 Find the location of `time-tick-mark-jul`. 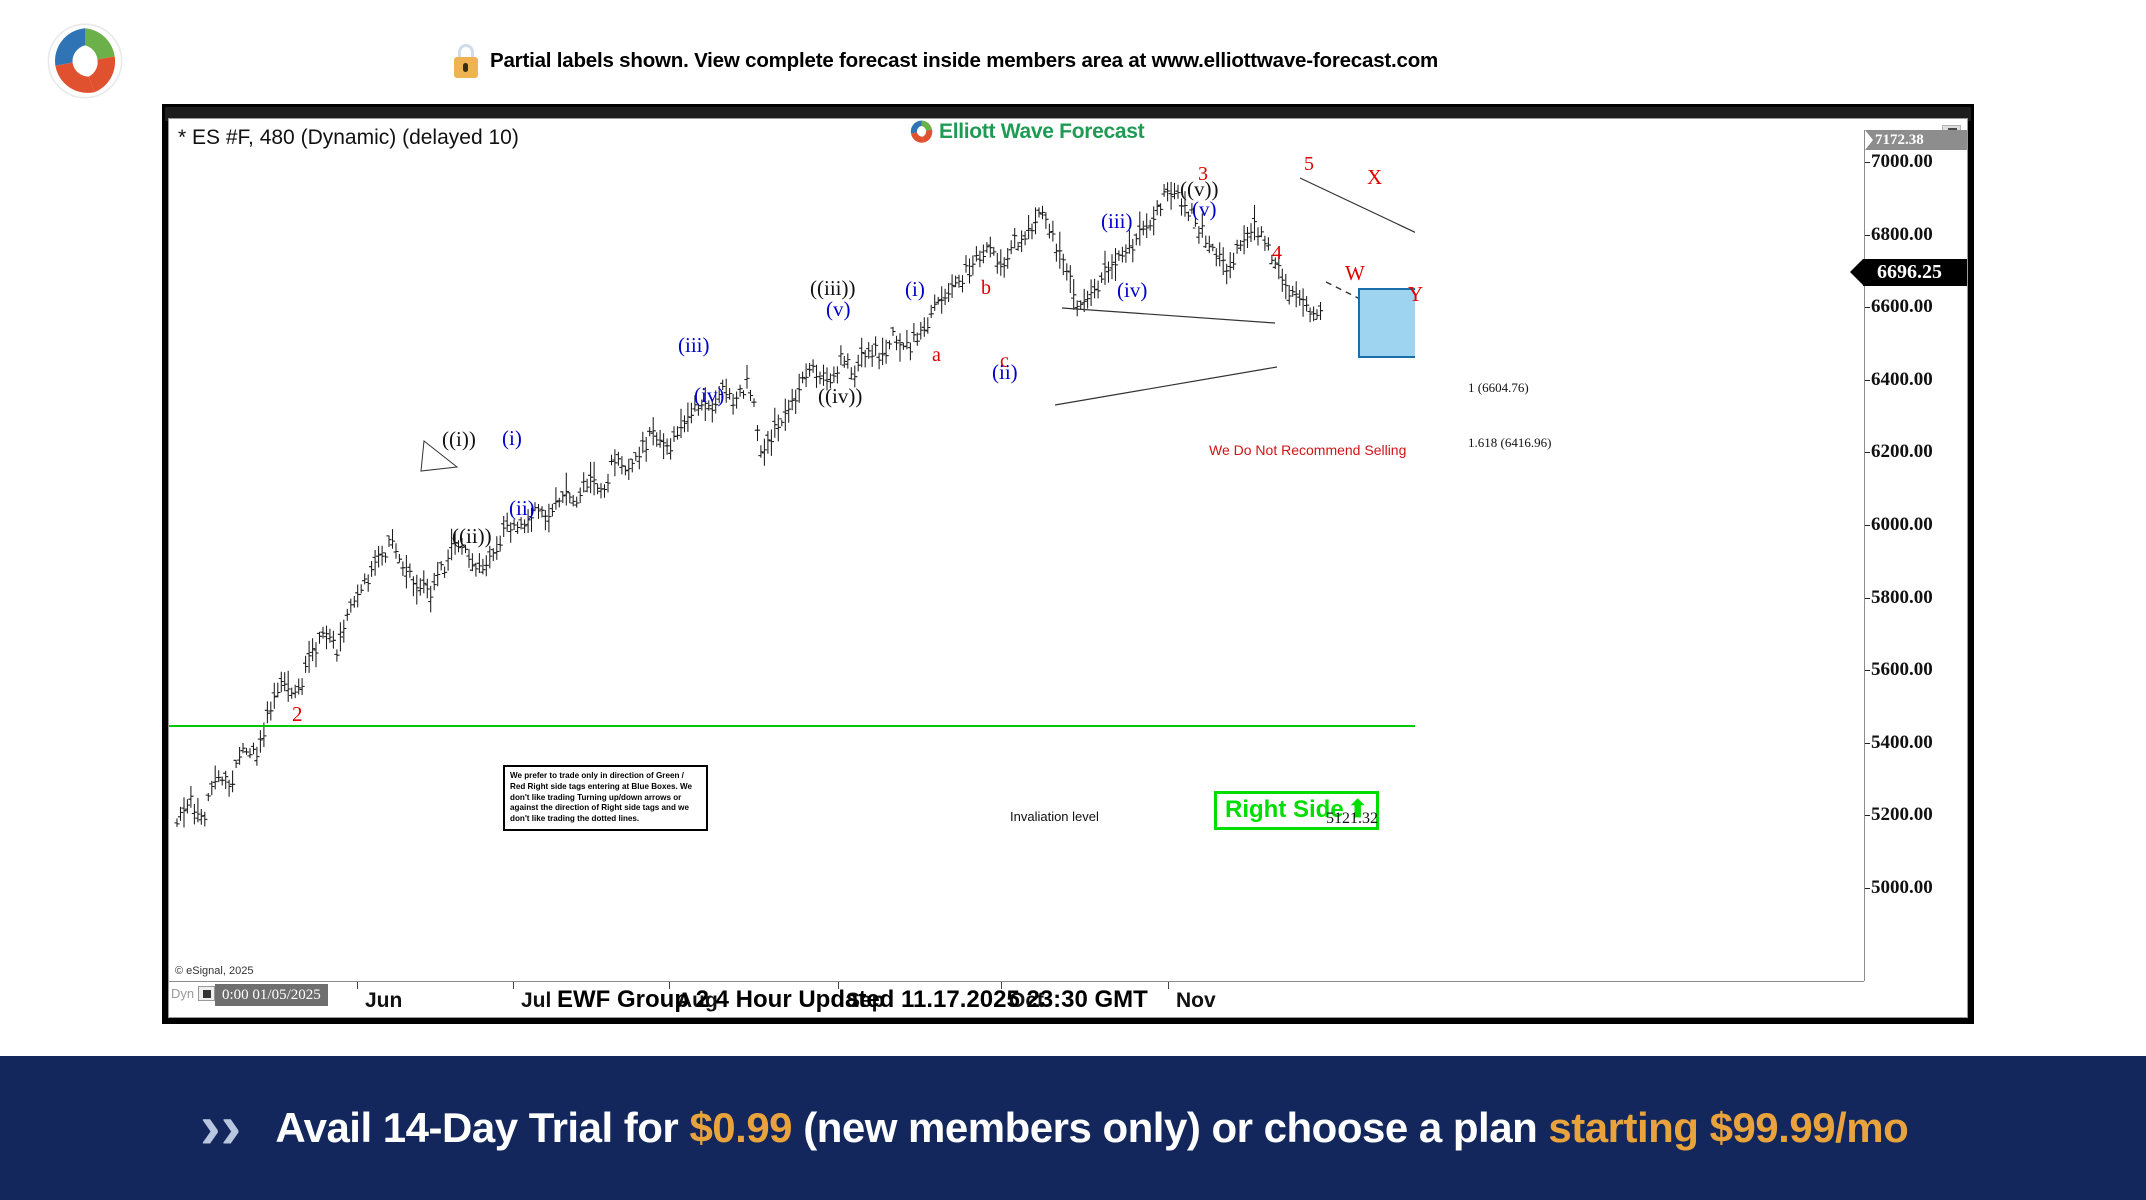

time-tick-mark-jul is located at coordinates (513, 985).